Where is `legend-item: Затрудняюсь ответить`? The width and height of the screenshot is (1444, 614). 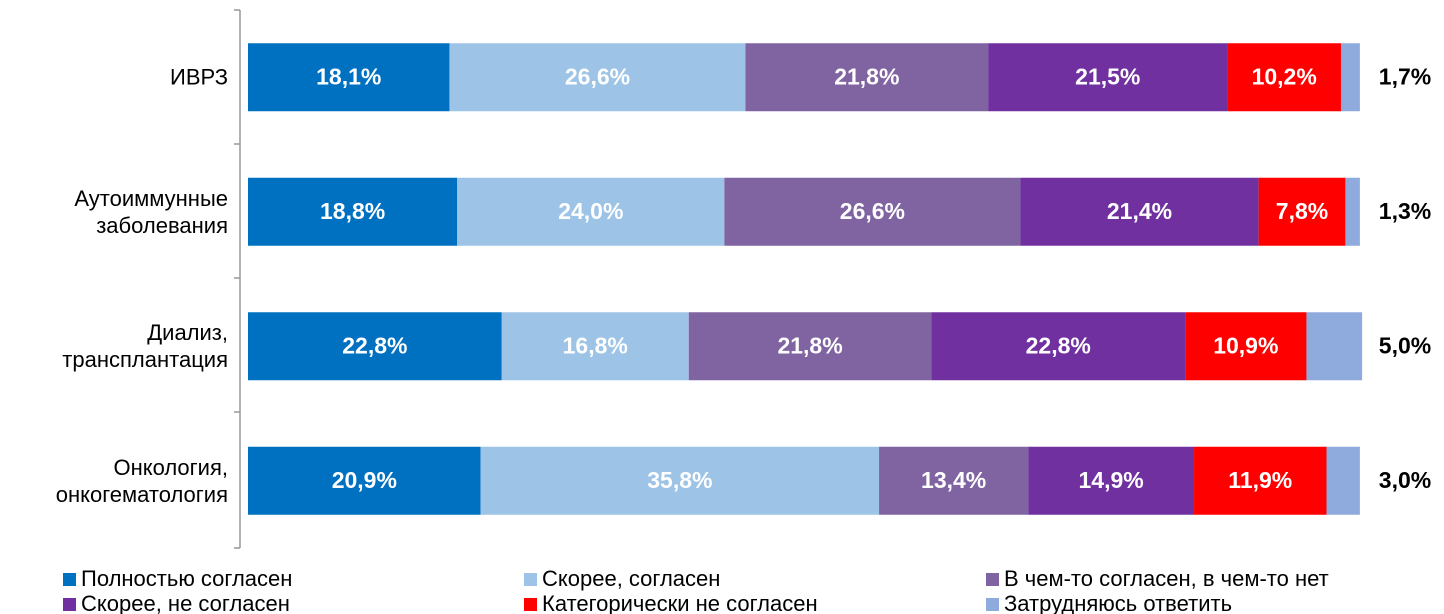
legend-item: Затрудняюсь ответить is located at coordinates (1109, 602).